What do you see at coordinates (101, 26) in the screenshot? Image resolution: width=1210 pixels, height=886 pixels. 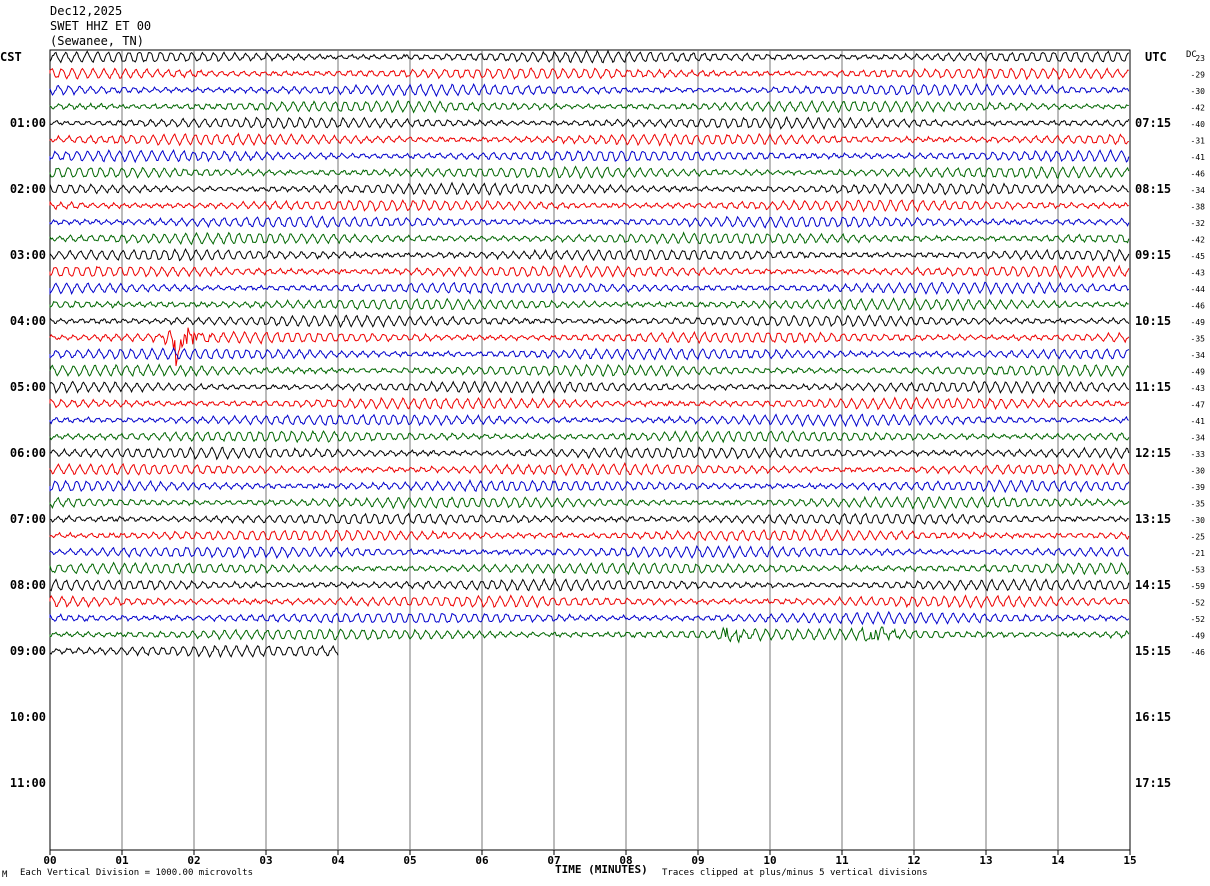 I see `station-code: SWET HHZ ET 00` at bounding box center [101, 26].